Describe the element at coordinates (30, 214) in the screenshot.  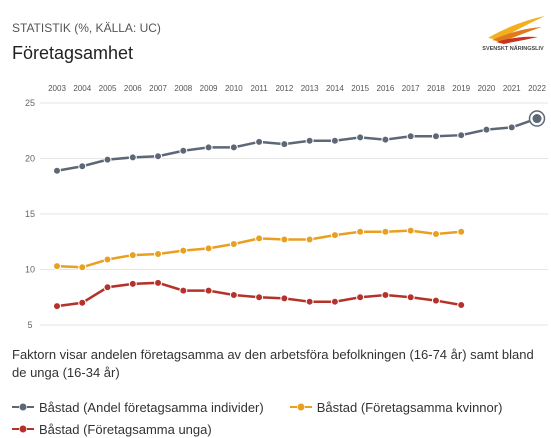
I see `y-tick-label: 15` at that location.